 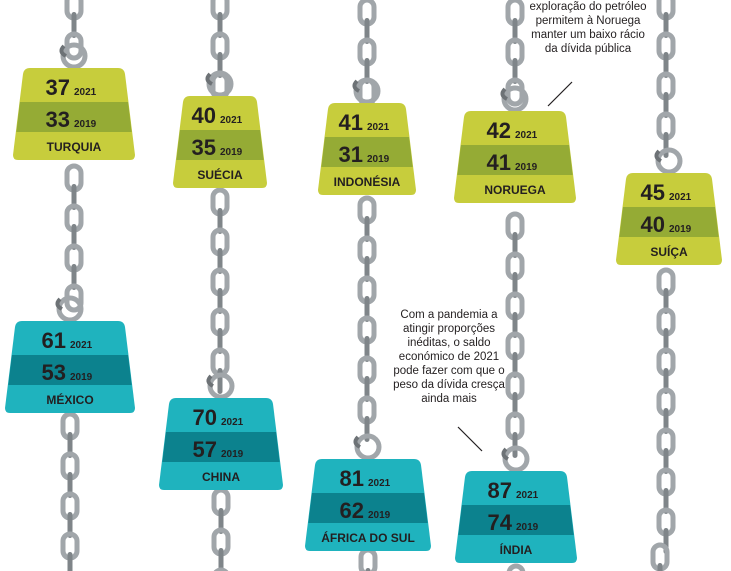 I want to click on weight-turquia: 37 2021 33 2019 TURQUIA, so click(x=74, y=101).